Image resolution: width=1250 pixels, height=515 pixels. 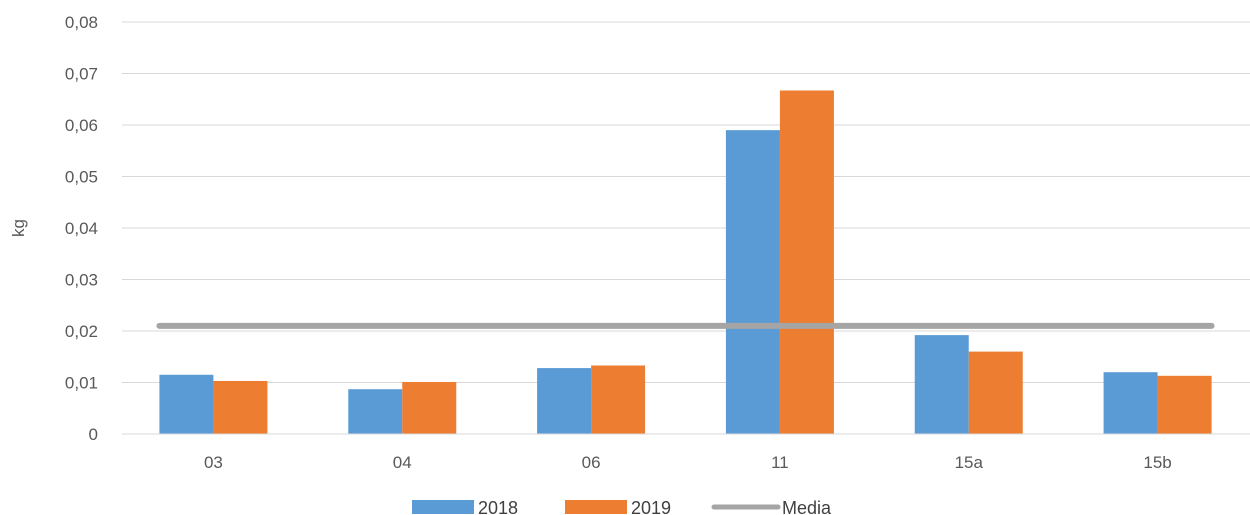 I want to click on y-tick-label: 0,03, so click(x=81, y=280).